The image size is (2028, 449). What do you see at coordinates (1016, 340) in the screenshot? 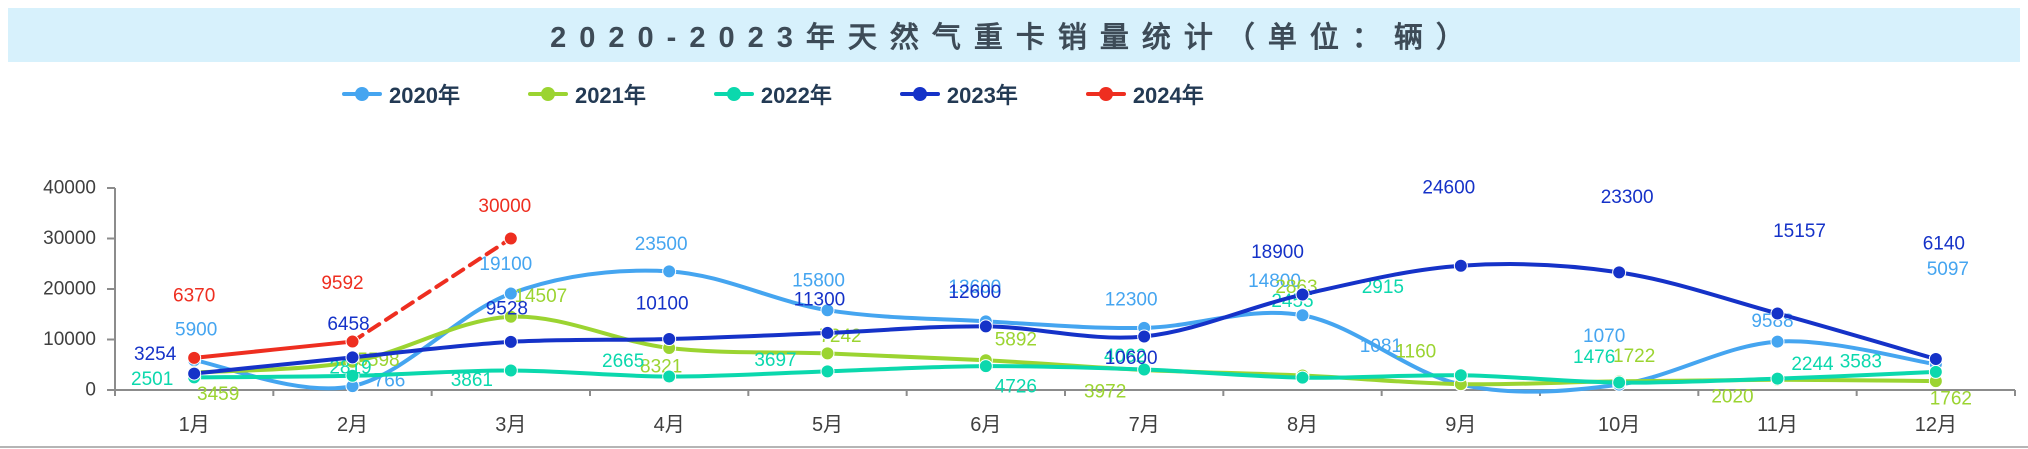
I see `value-label: 5892` at bounding box center [1016, 340].